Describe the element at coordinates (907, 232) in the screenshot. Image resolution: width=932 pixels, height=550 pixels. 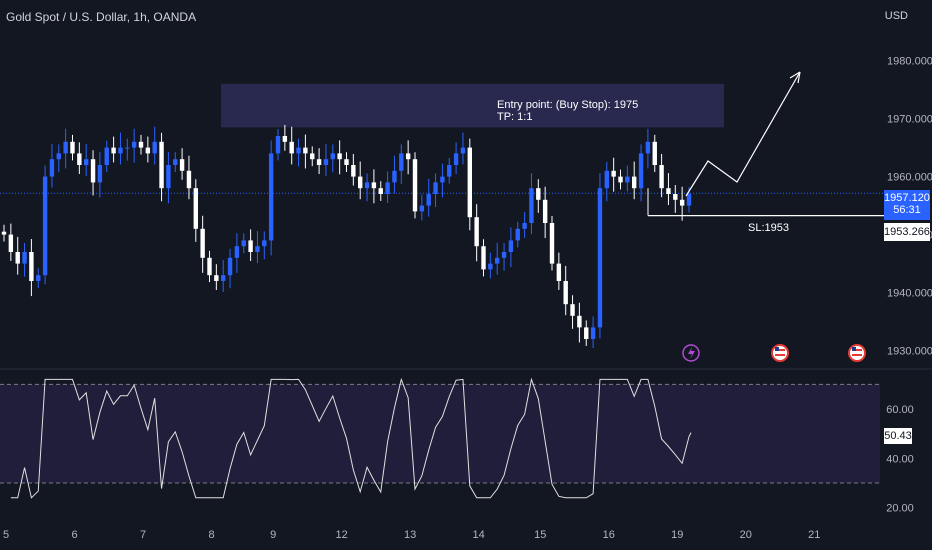
I see `stop-price-tag: 1953.266` at that location.